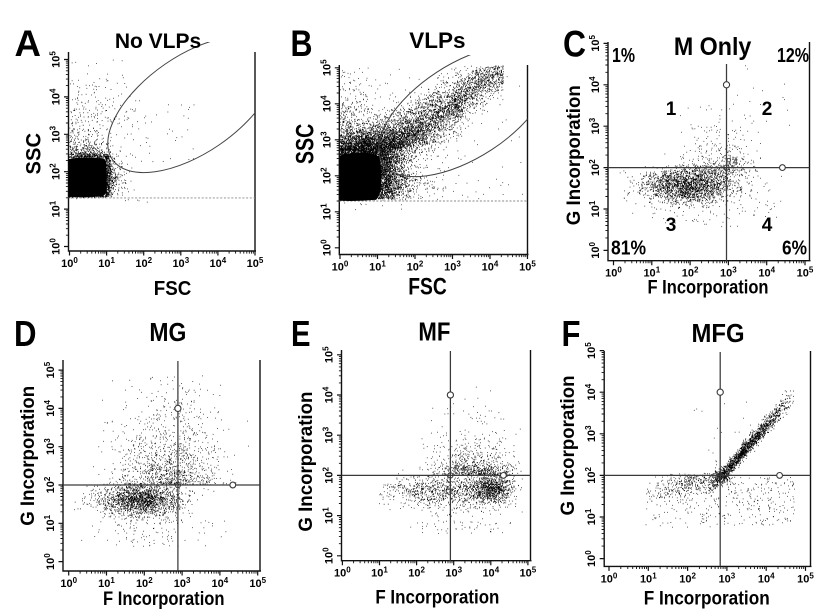  What do you see at coordinates (718, 333) in the screenshot?
I see `svg-text: MFG` at bounding box center [718, 333].